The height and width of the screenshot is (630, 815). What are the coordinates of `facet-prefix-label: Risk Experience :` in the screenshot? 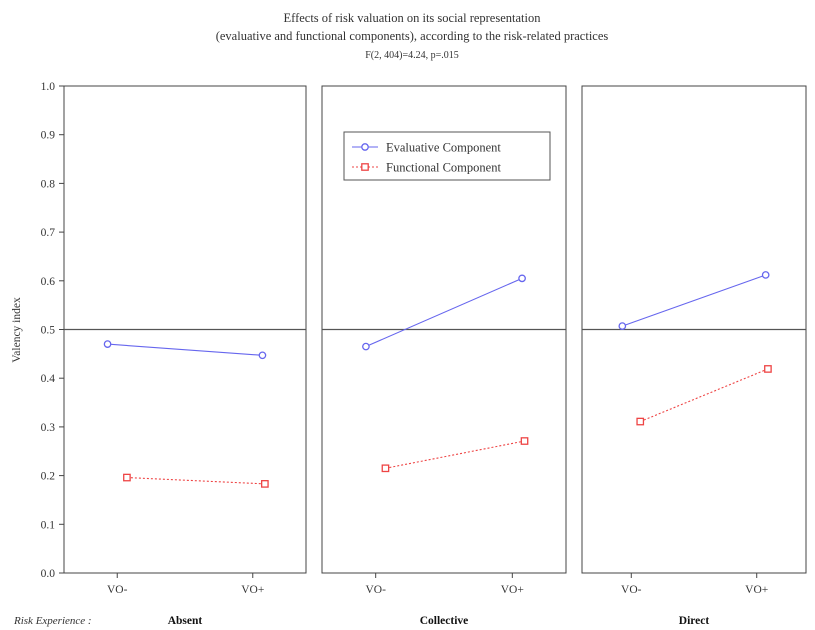 It's located at (52, 621).